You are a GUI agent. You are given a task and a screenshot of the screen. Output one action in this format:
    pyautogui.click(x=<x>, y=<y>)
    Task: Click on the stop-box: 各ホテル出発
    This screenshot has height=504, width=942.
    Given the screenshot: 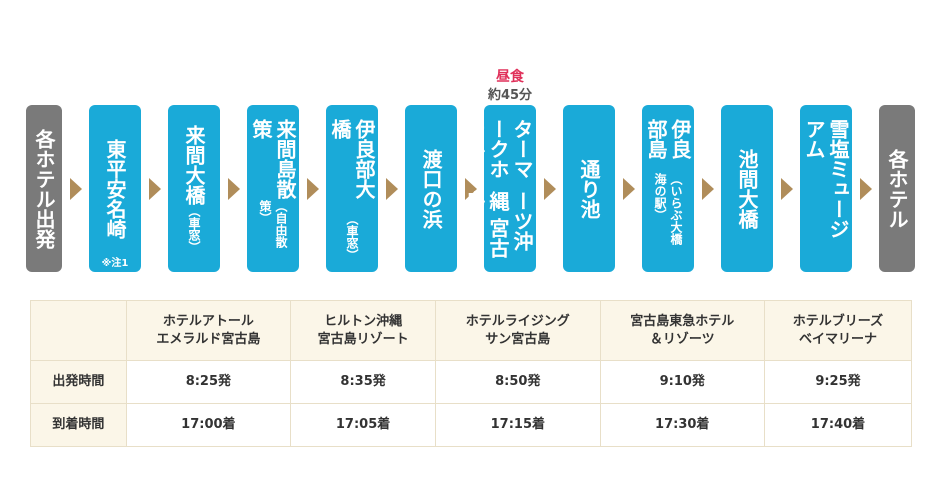 What is the action you would take?
    pyautogui.click(x=44, y=188)
    